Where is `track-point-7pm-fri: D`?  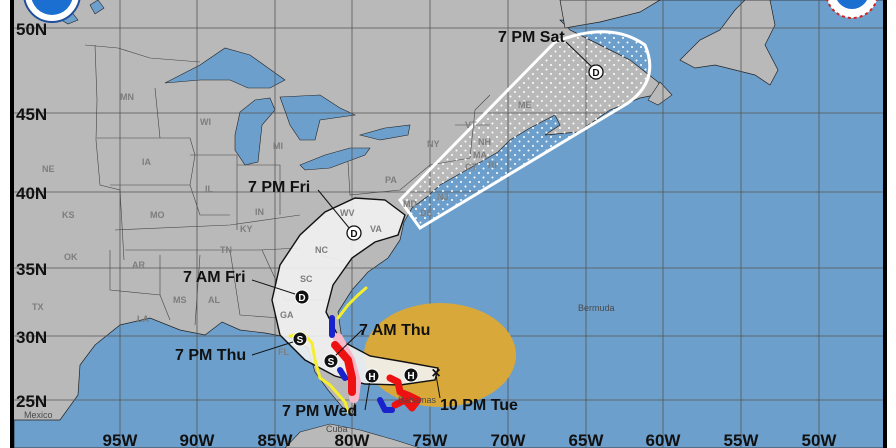 track-point-7pm-fri: D is located at coordinates (354, 233).